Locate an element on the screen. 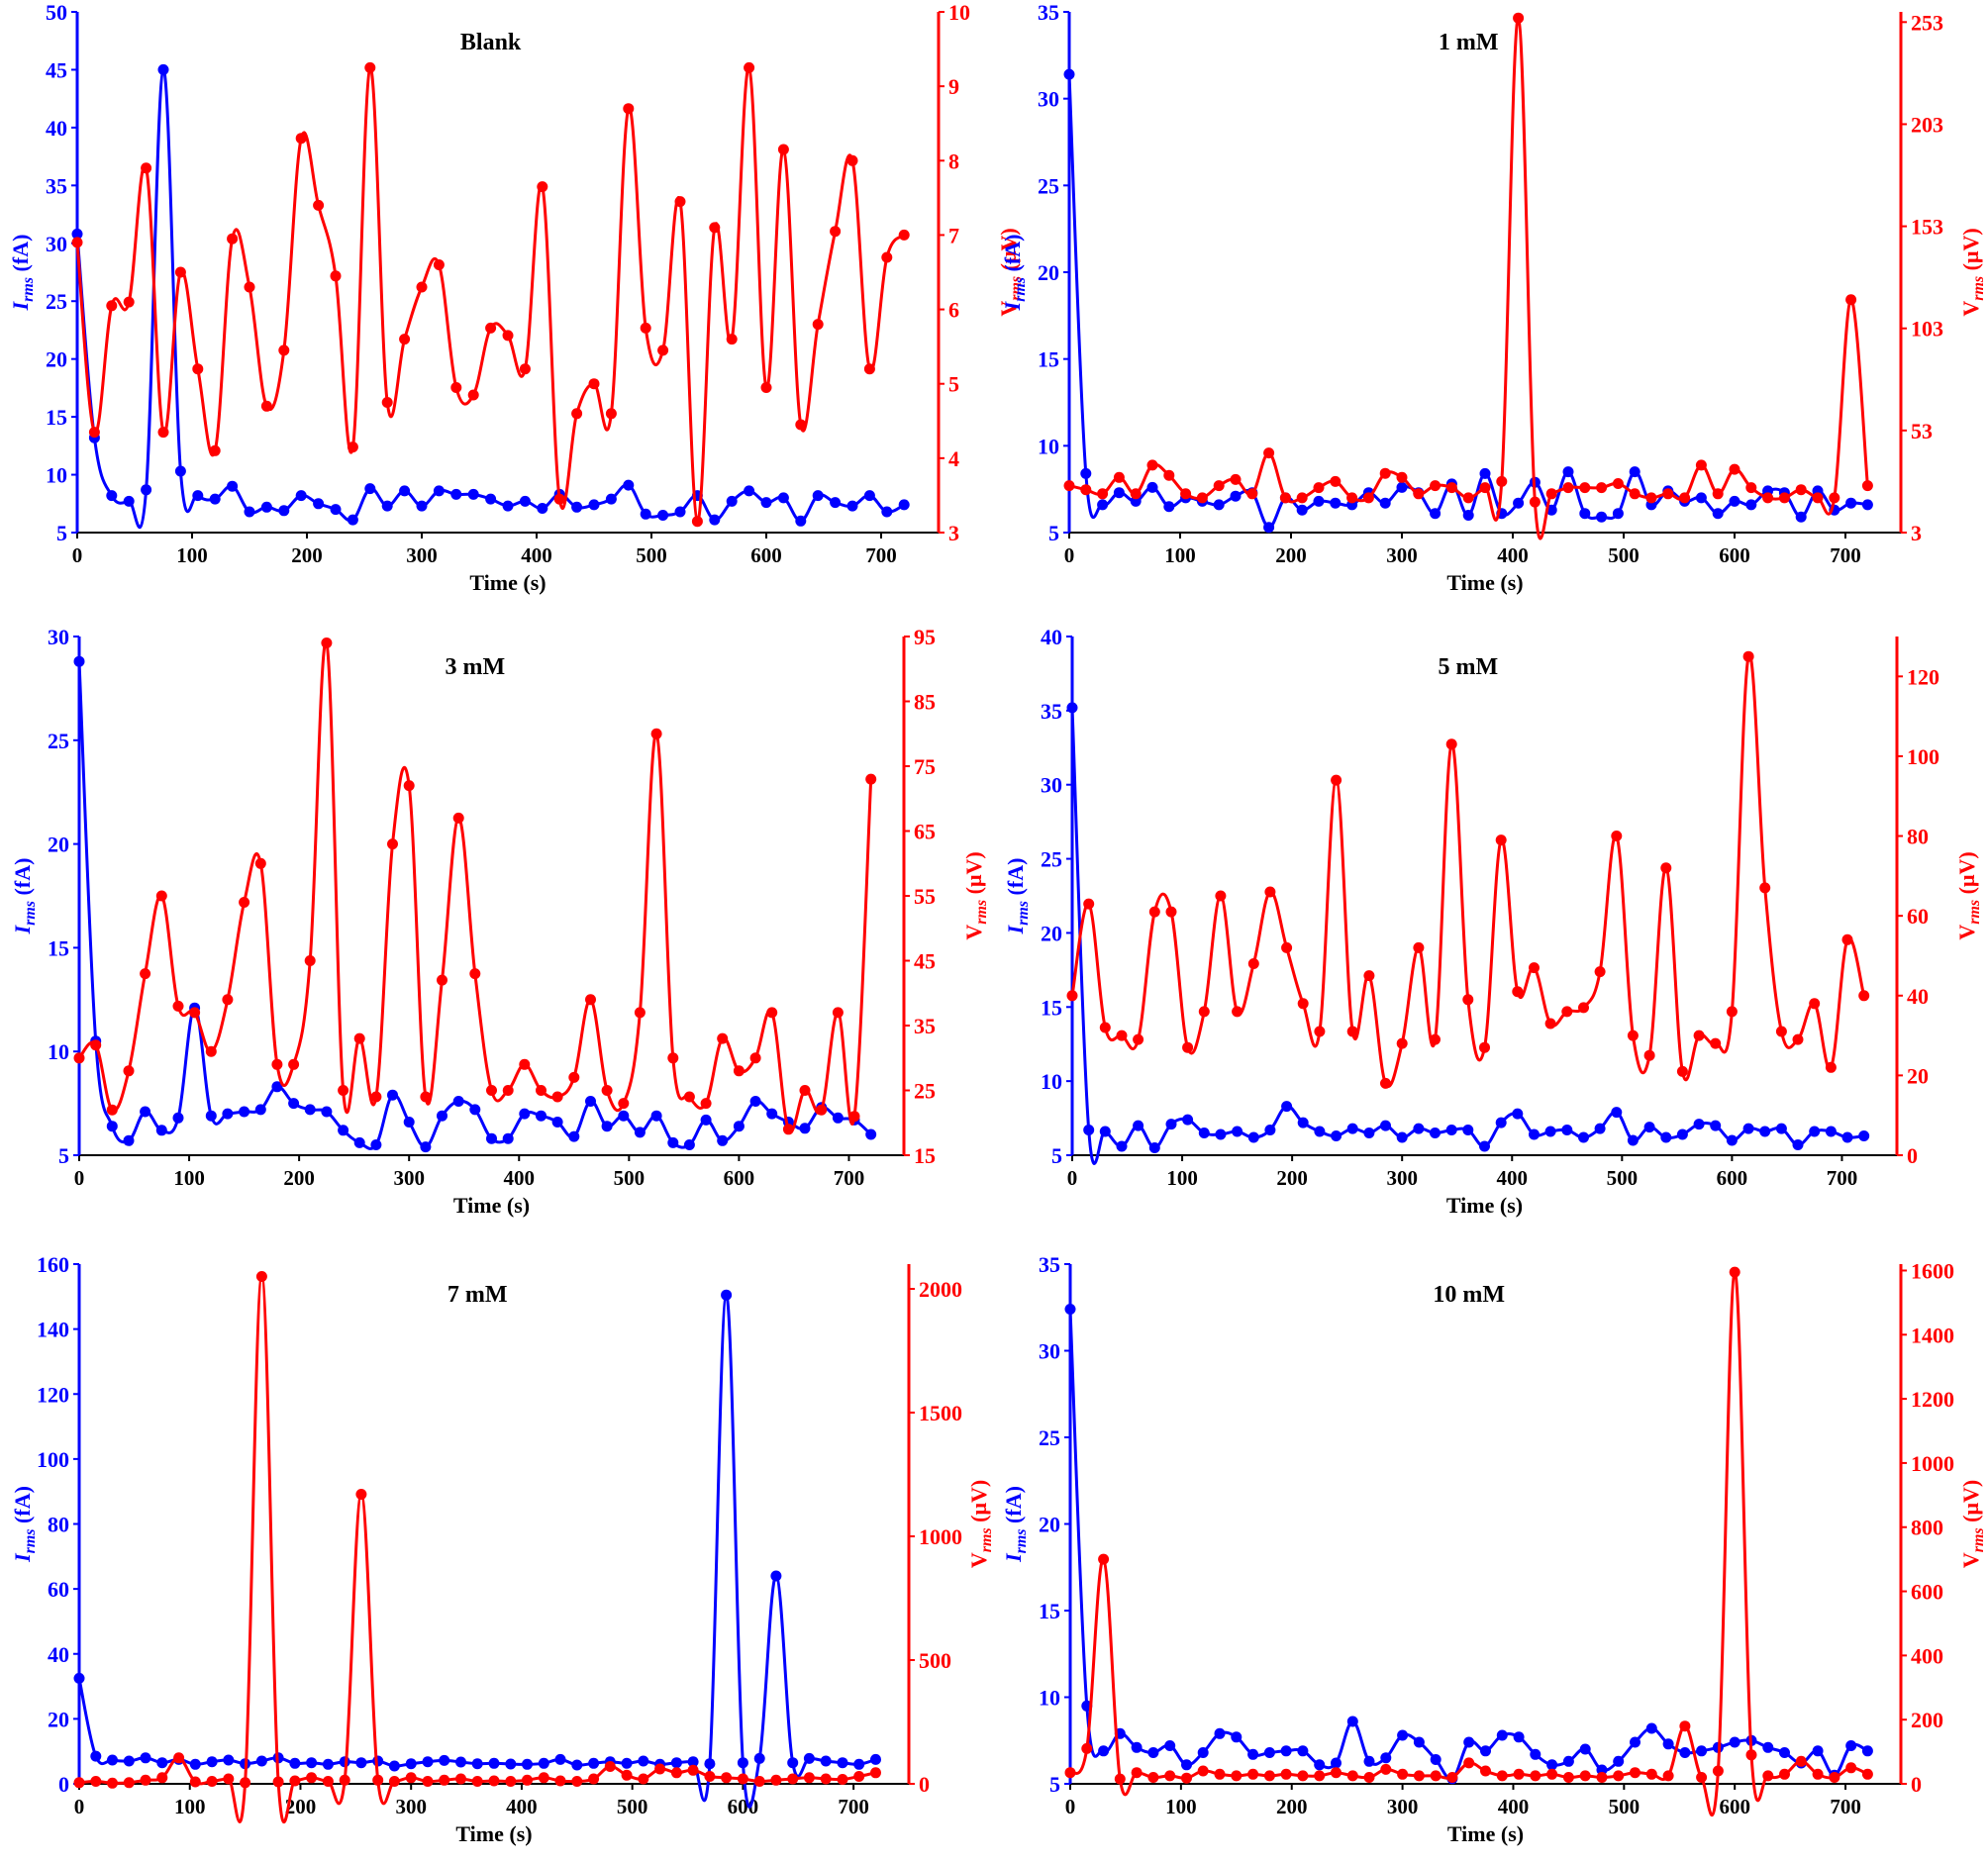  right-y-tick-label: 253 is located at coordinates (1927, 22).